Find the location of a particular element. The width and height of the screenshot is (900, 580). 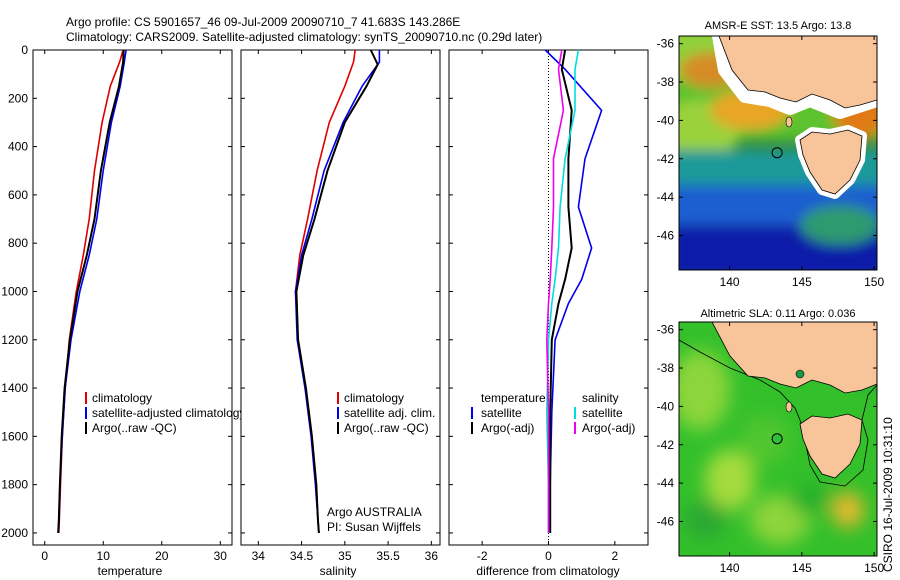

salinity-xlabel: salinity is located at coordinates (338, 571).